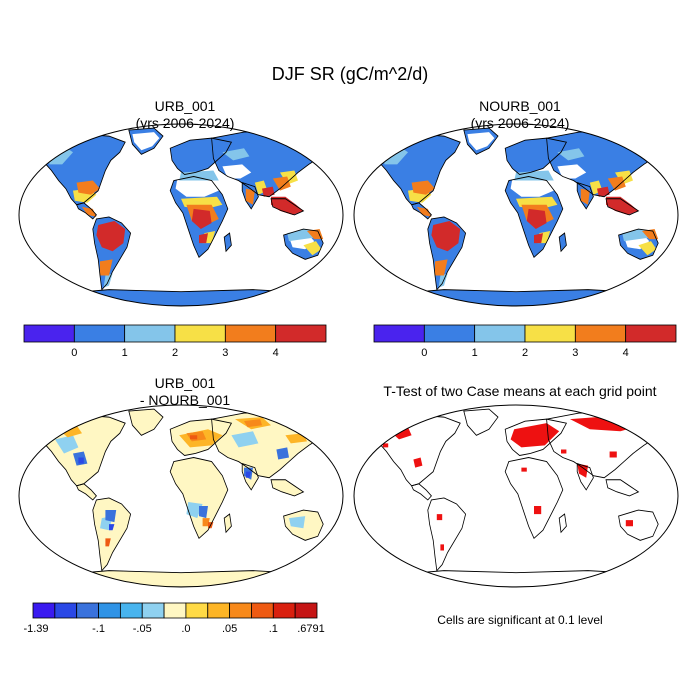 The height and width of the screenshot is (700, 700). Describe the element at coordinates (35, 629) in the screenshot. I see `colorbar-tick-label: -1.39` at that location.